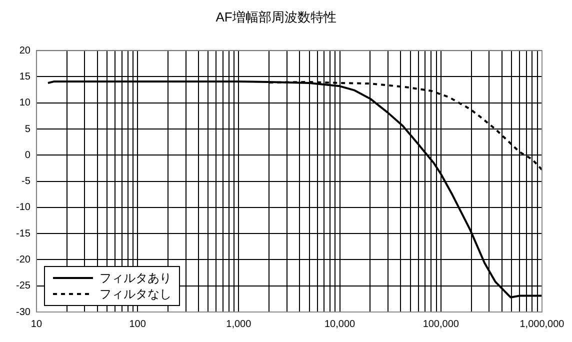 Image resolution: width=572 pixels, height=342 pixels. Describe the element at coordinates (137, 324) in the screenshot. I see `x-tick-label: 100` at that location.